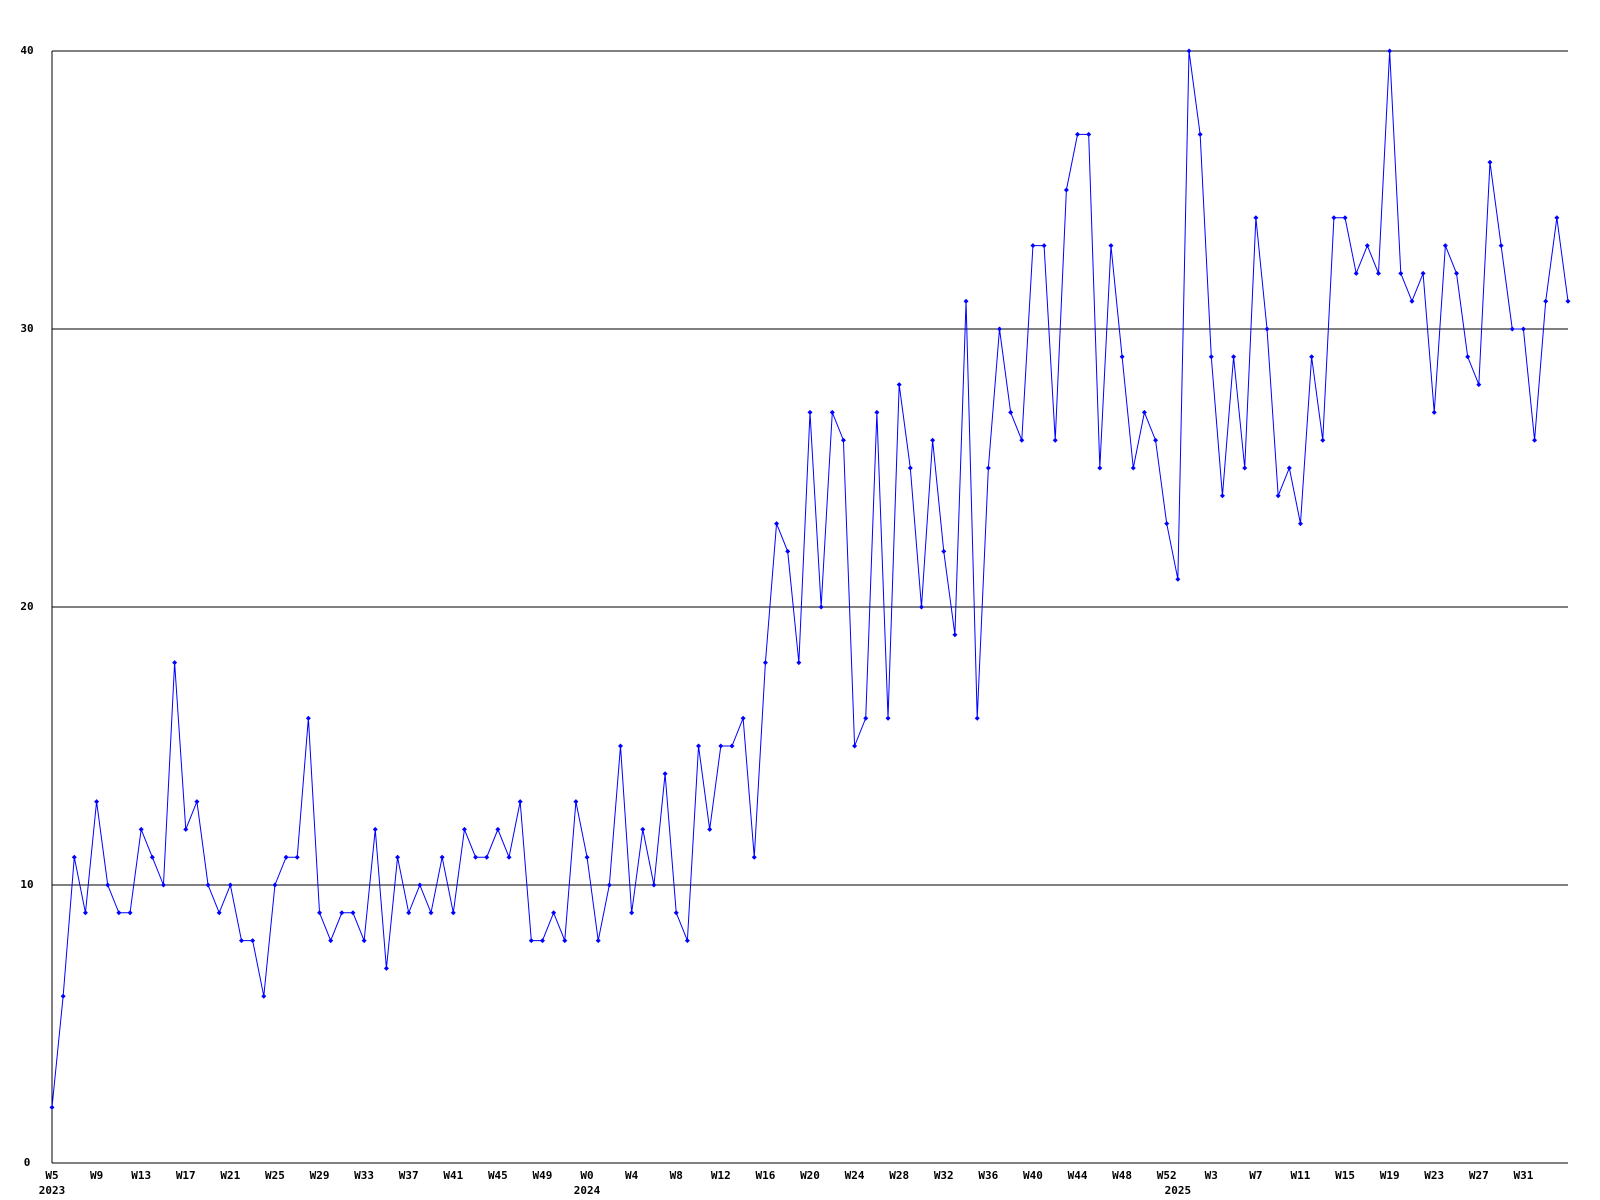 The width and height of the screenshot is (1600, 1200). What do you see at coordinates (26, 50) in the screenshot?
I see `y-tick-label: 40` at bounding box center [26, 50].